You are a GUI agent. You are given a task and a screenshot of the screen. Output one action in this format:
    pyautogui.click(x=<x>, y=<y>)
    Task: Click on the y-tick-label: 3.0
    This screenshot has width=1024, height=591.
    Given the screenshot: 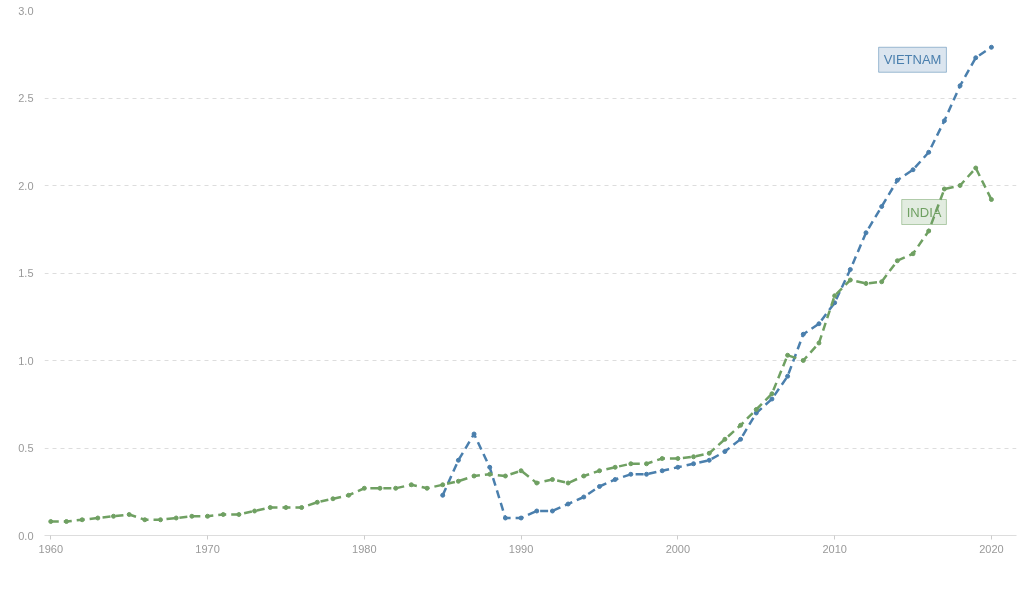 What is the action you would take?
    pyautogui.click(x=26, y=10)
    